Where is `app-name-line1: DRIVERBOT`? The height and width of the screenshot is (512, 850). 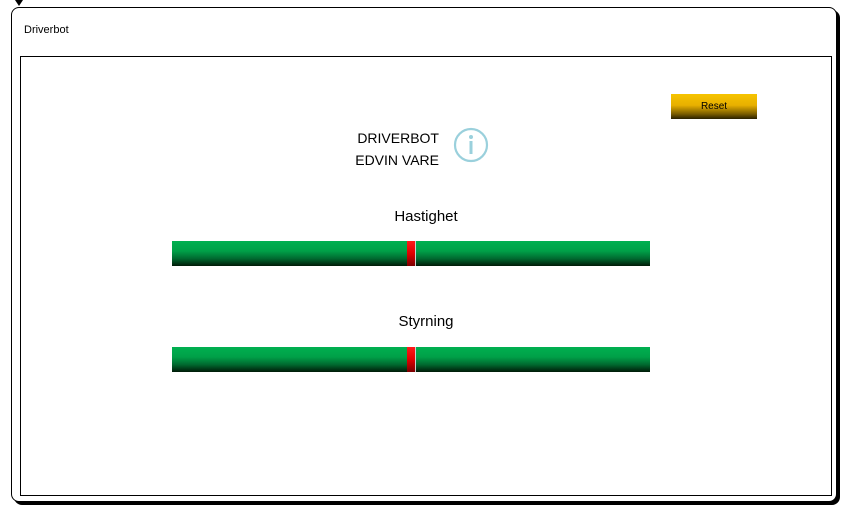 app-name-line1: DRIVERBOT is located at coordinates (398, 138).